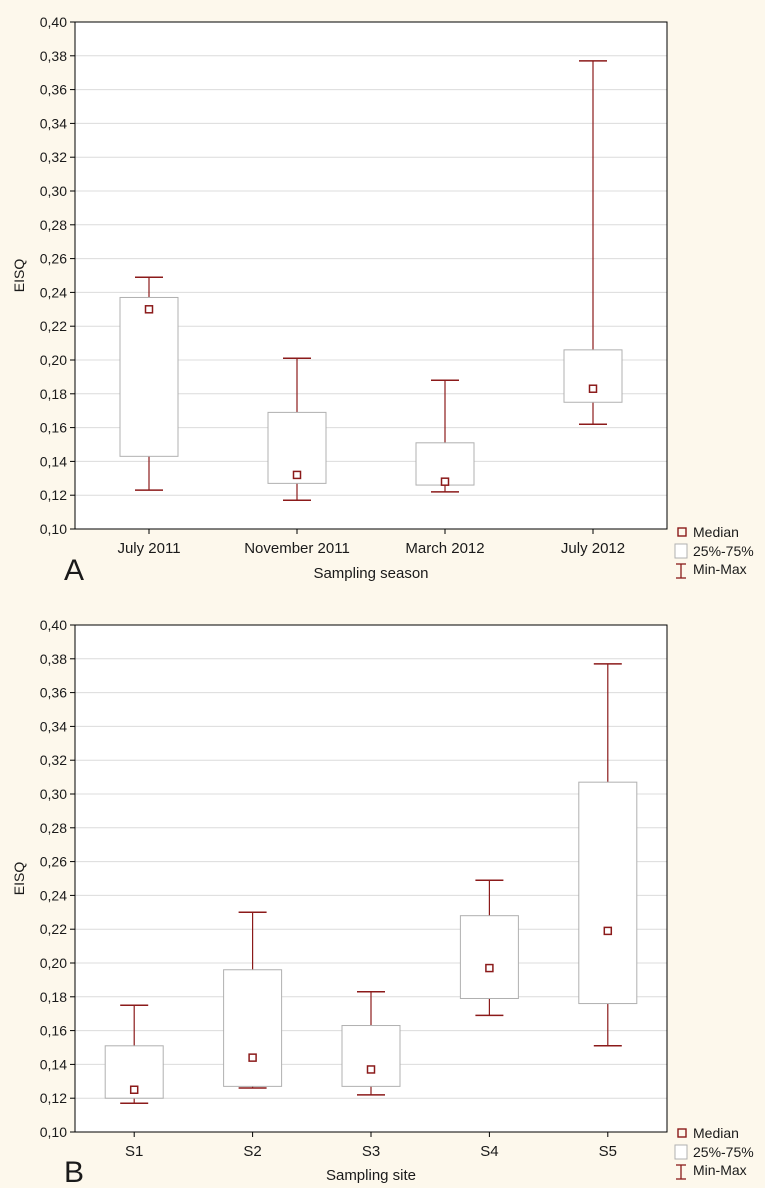 The image size is (765, 1188). What do you see at coordinates (297, 548) in the screenshot?
I see `x-tick-label: November 2011` at bounding box center [297, 548].